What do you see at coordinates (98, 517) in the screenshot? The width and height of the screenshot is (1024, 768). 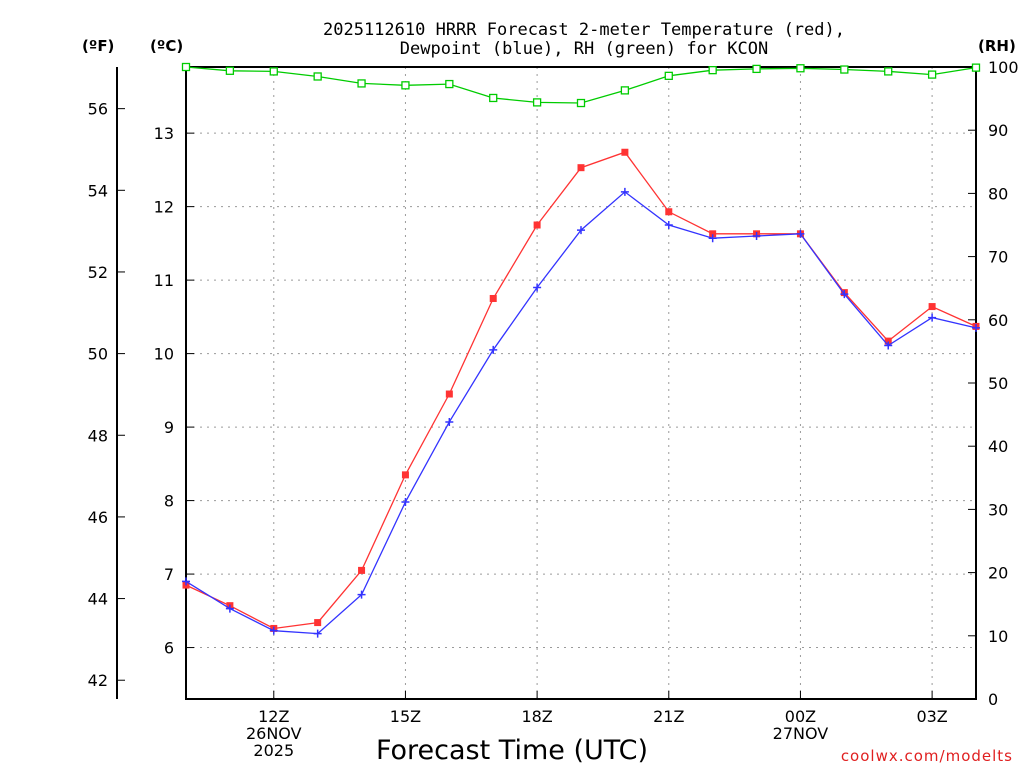 I see `fahrenheit-tick-label-46: 46` at bounding box center [98, 517].